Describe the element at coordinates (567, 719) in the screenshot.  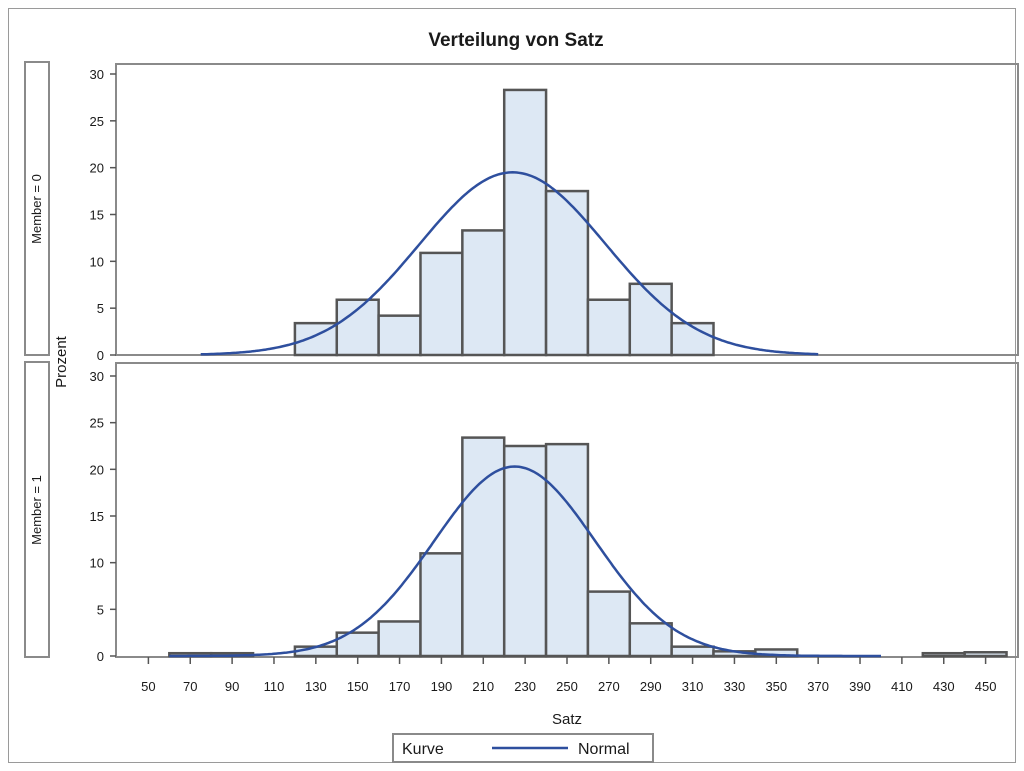
I see `x-axis-title: Satz` at that location.